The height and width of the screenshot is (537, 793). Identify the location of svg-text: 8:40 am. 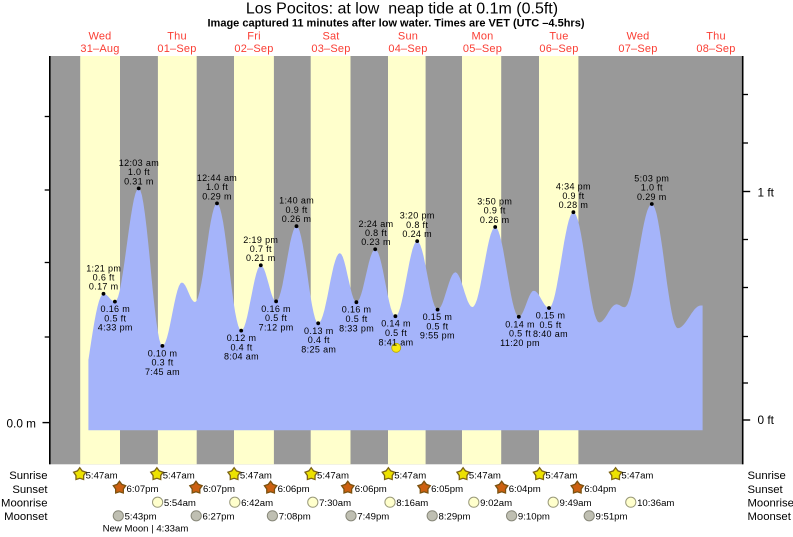
(550, 334).